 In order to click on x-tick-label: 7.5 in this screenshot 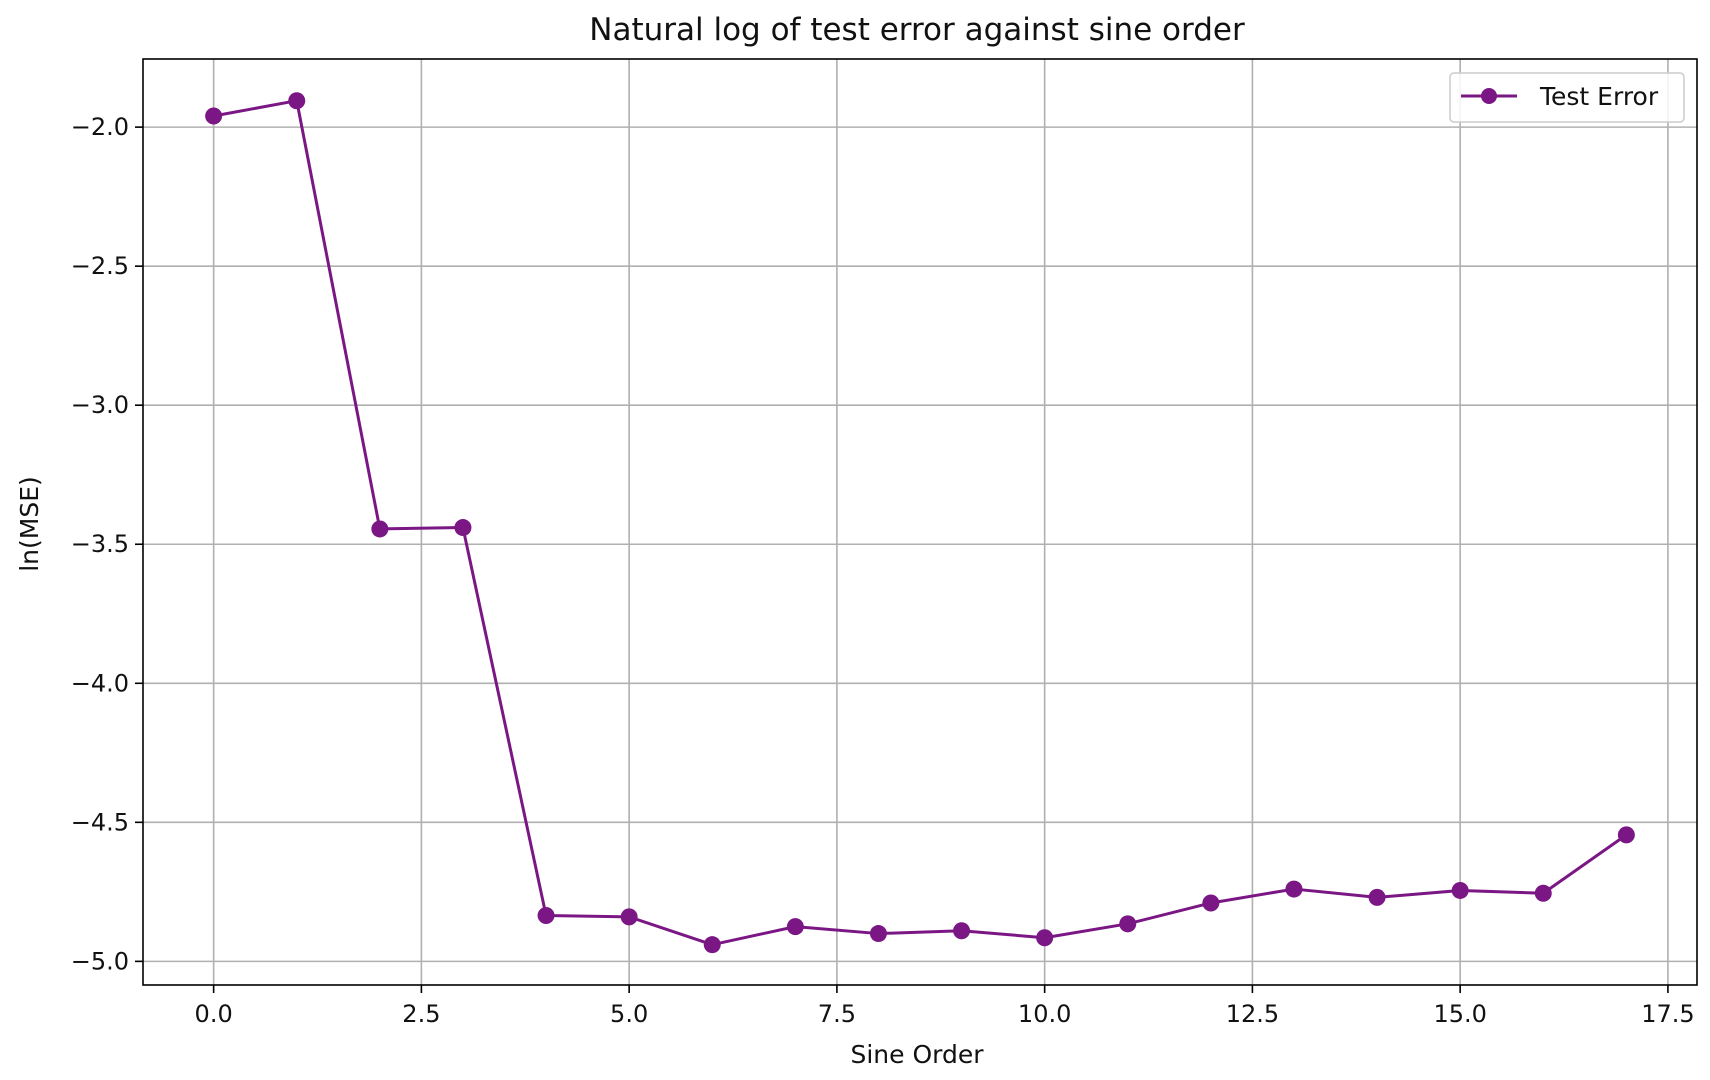, I will do `click(837, 1014)`.